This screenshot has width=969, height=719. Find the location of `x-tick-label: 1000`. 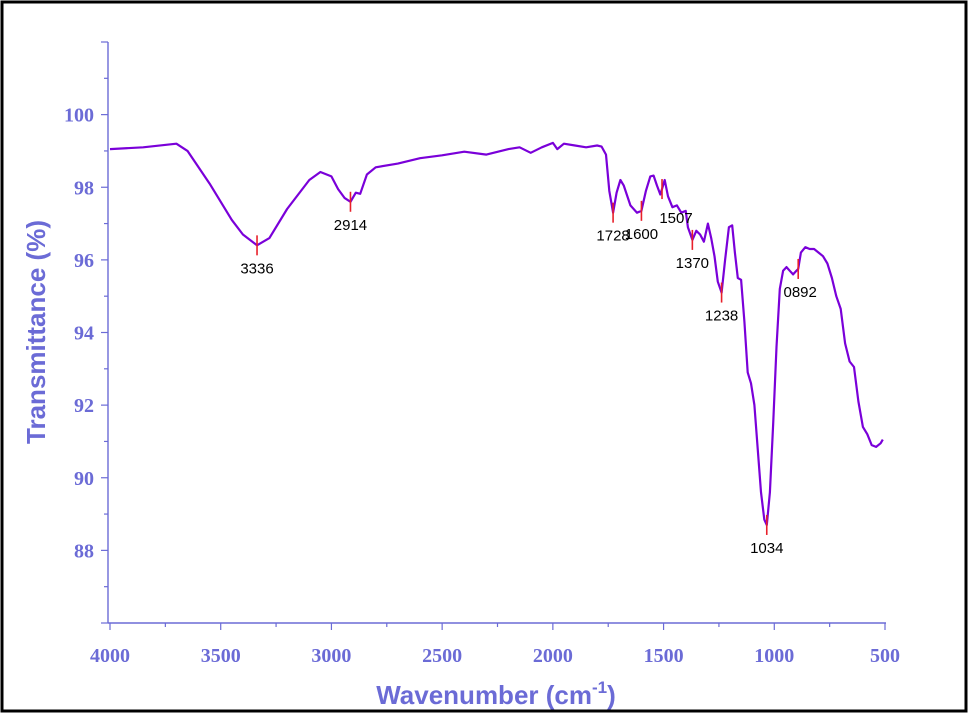

x-tick-label: 1000 is located at coordinates (774, 656).